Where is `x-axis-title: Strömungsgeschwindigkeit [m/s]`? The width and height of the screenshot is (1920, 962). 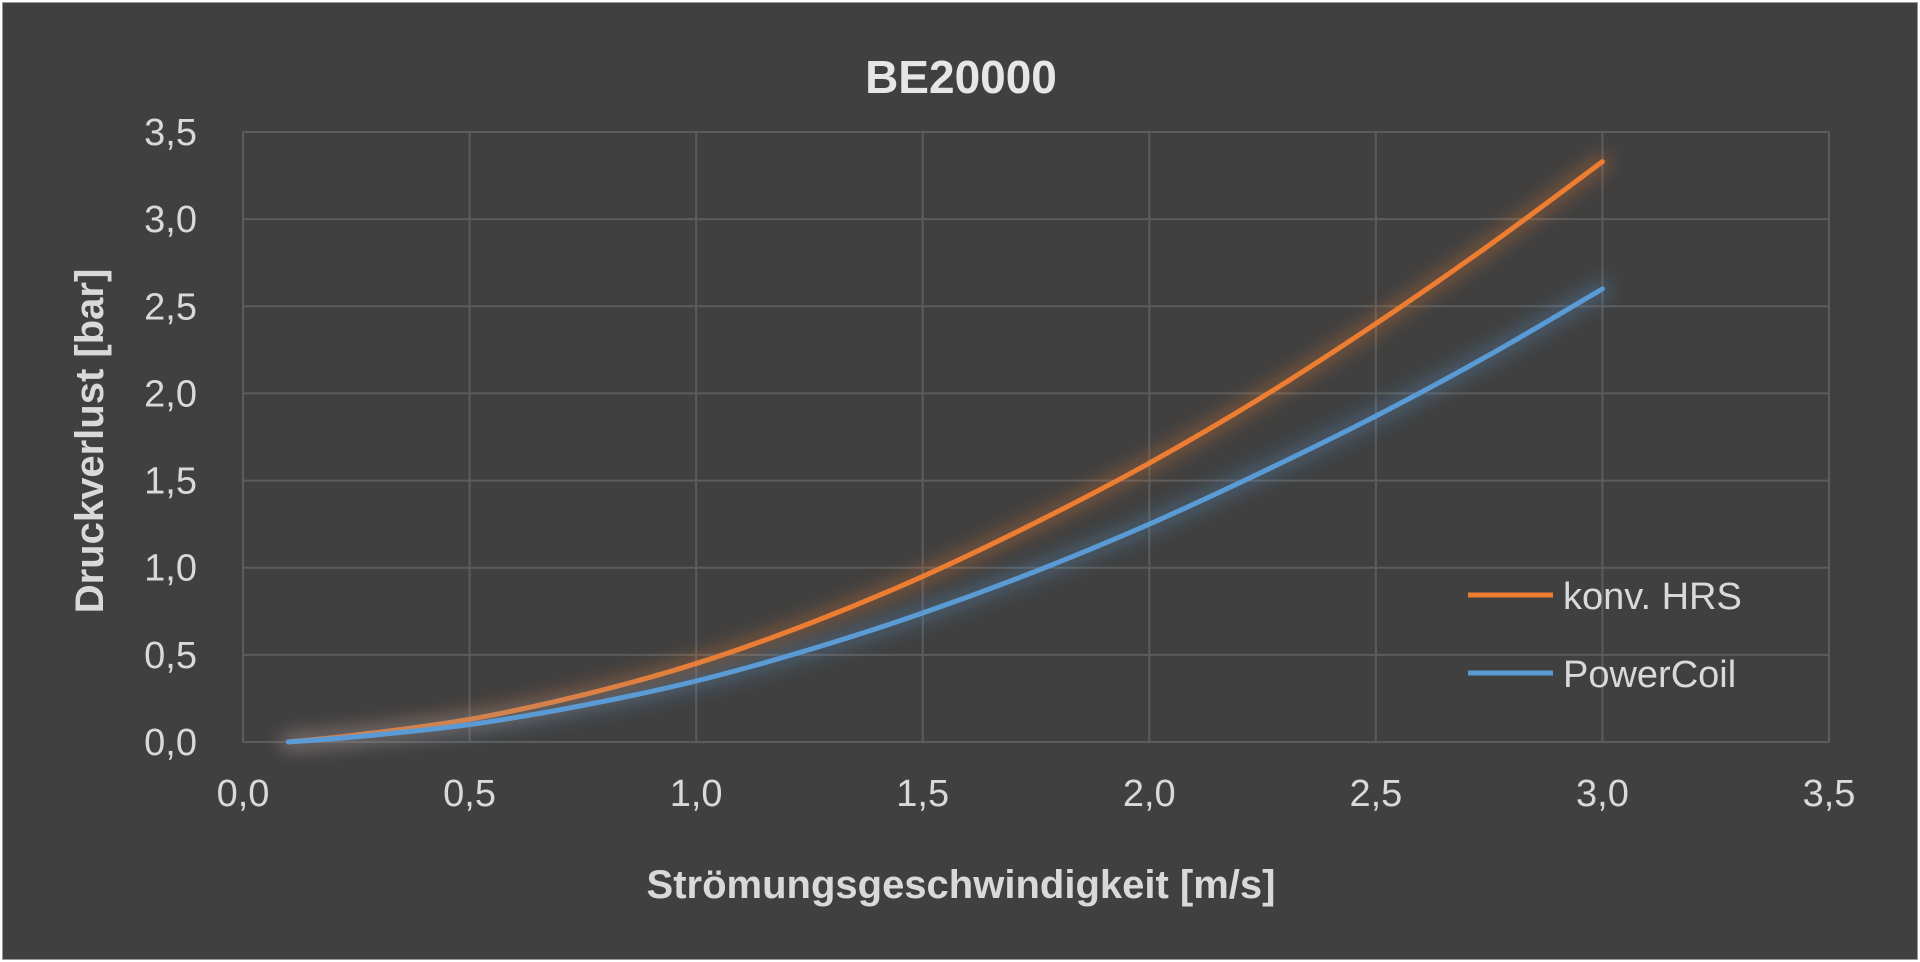
x-axis-title: Strömungsgeschwindigkeit [m/s] is located at coordinates (961, 885).